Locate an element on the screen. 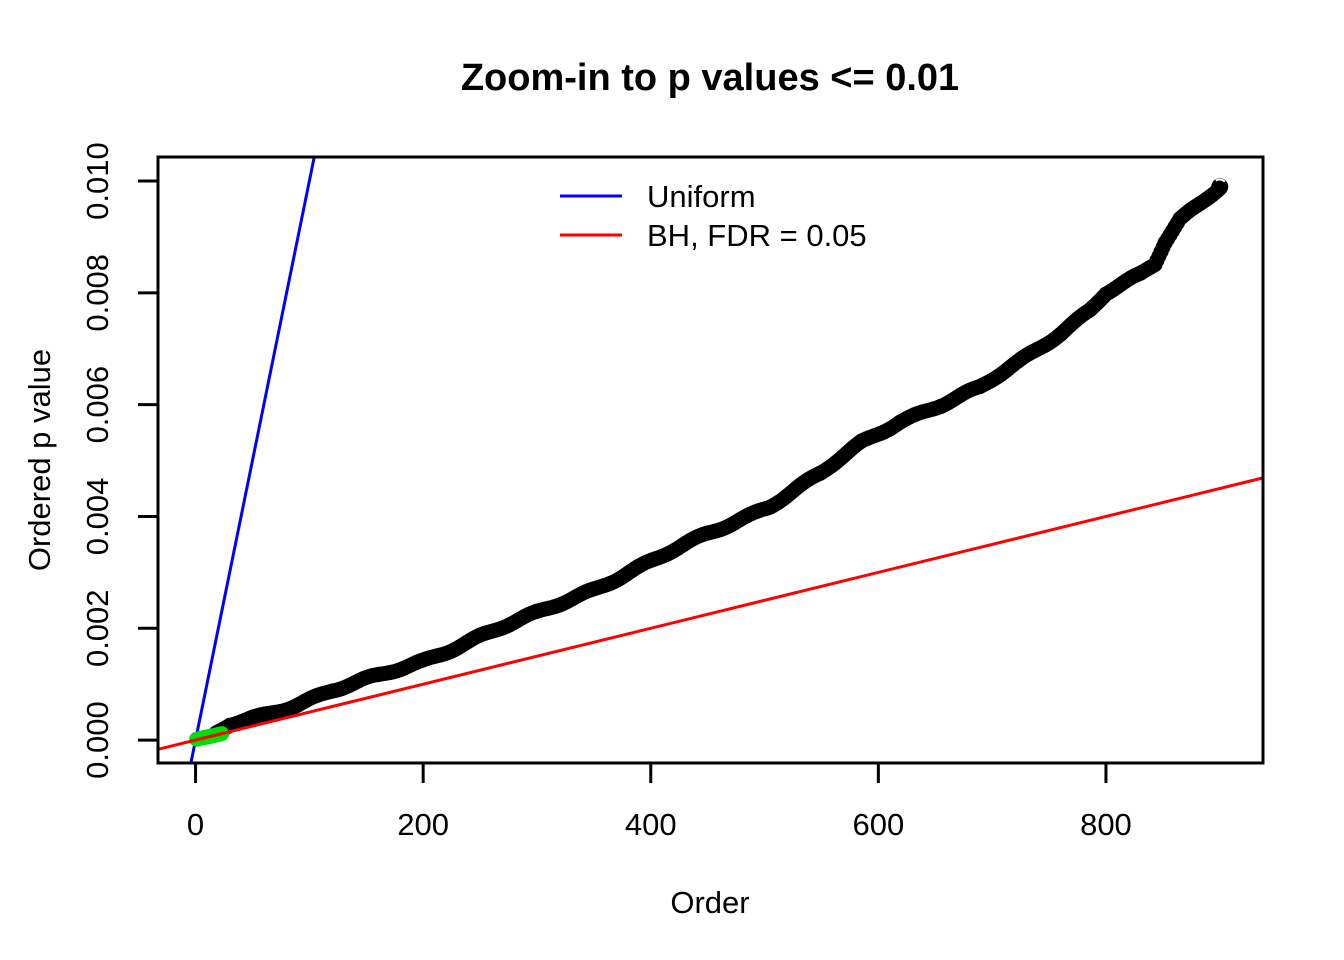  x-tick-label: 400 is located at coordinates (651, 824).